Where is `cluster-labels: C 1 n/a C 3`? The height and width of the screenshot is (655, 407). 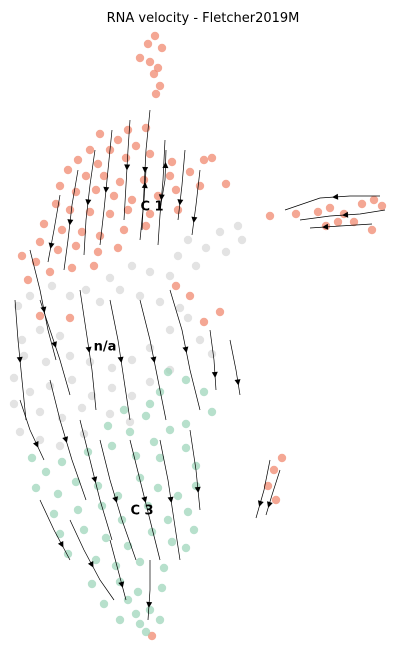 cluster-labels: C 1 n/a C 3 is located at coordinates (129, 359).